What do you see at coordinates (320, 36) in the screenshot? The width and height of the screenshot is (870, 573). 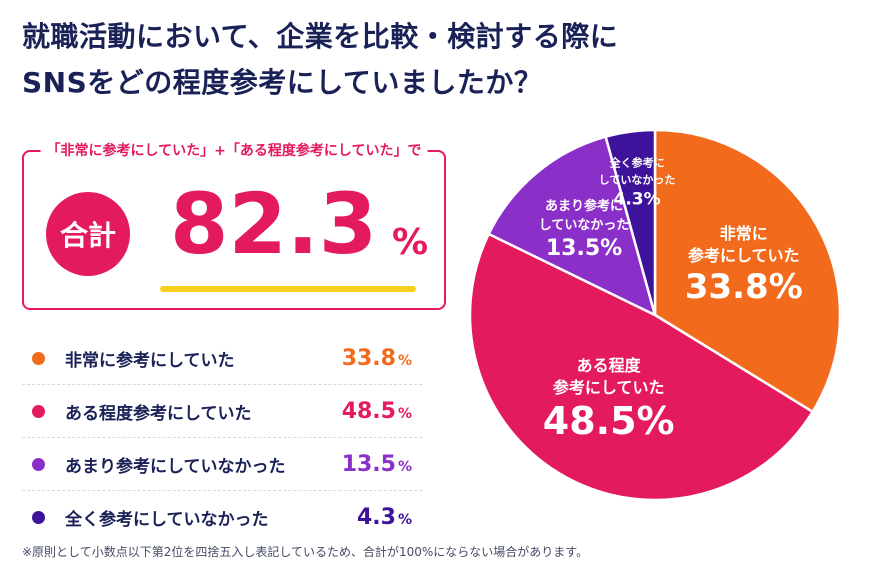 I see `title-line-1: 就職活動において、企業を比較・検討する際に` at bounding box center [320, 36].